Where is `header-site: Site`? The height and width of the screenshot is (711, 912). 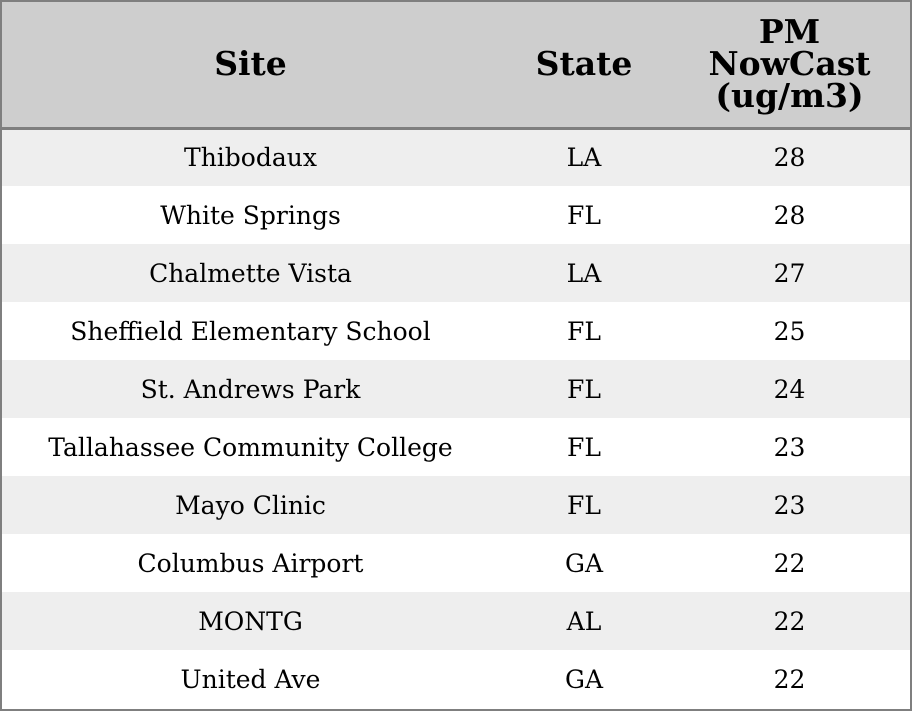
header-site: Site is located at coordinates (250, 66).